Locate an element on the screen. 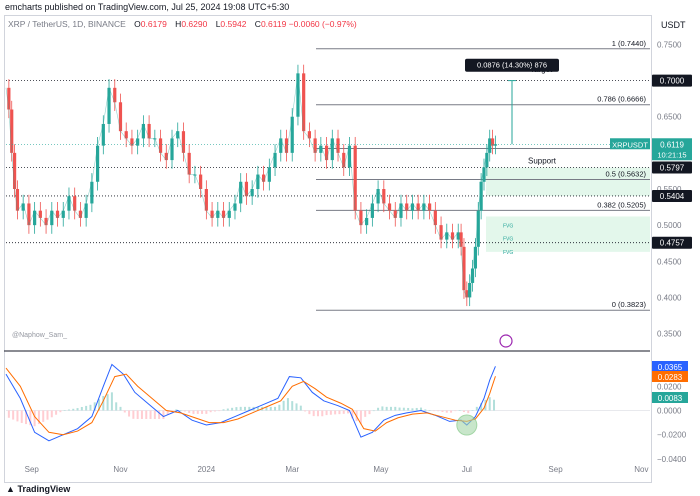 The image size is (700, 496). macd-readout-badge is located at coordinates (670, 376).